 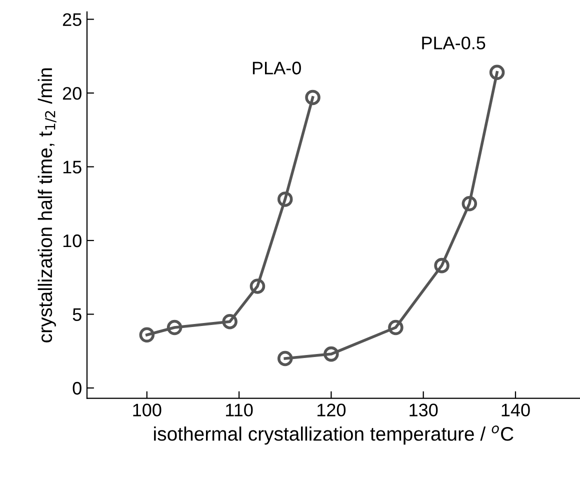 What do you see at coordinates (72, 93) in the screenshot?
I see `y-tick-label: 20` at bounding box center [72, 93].